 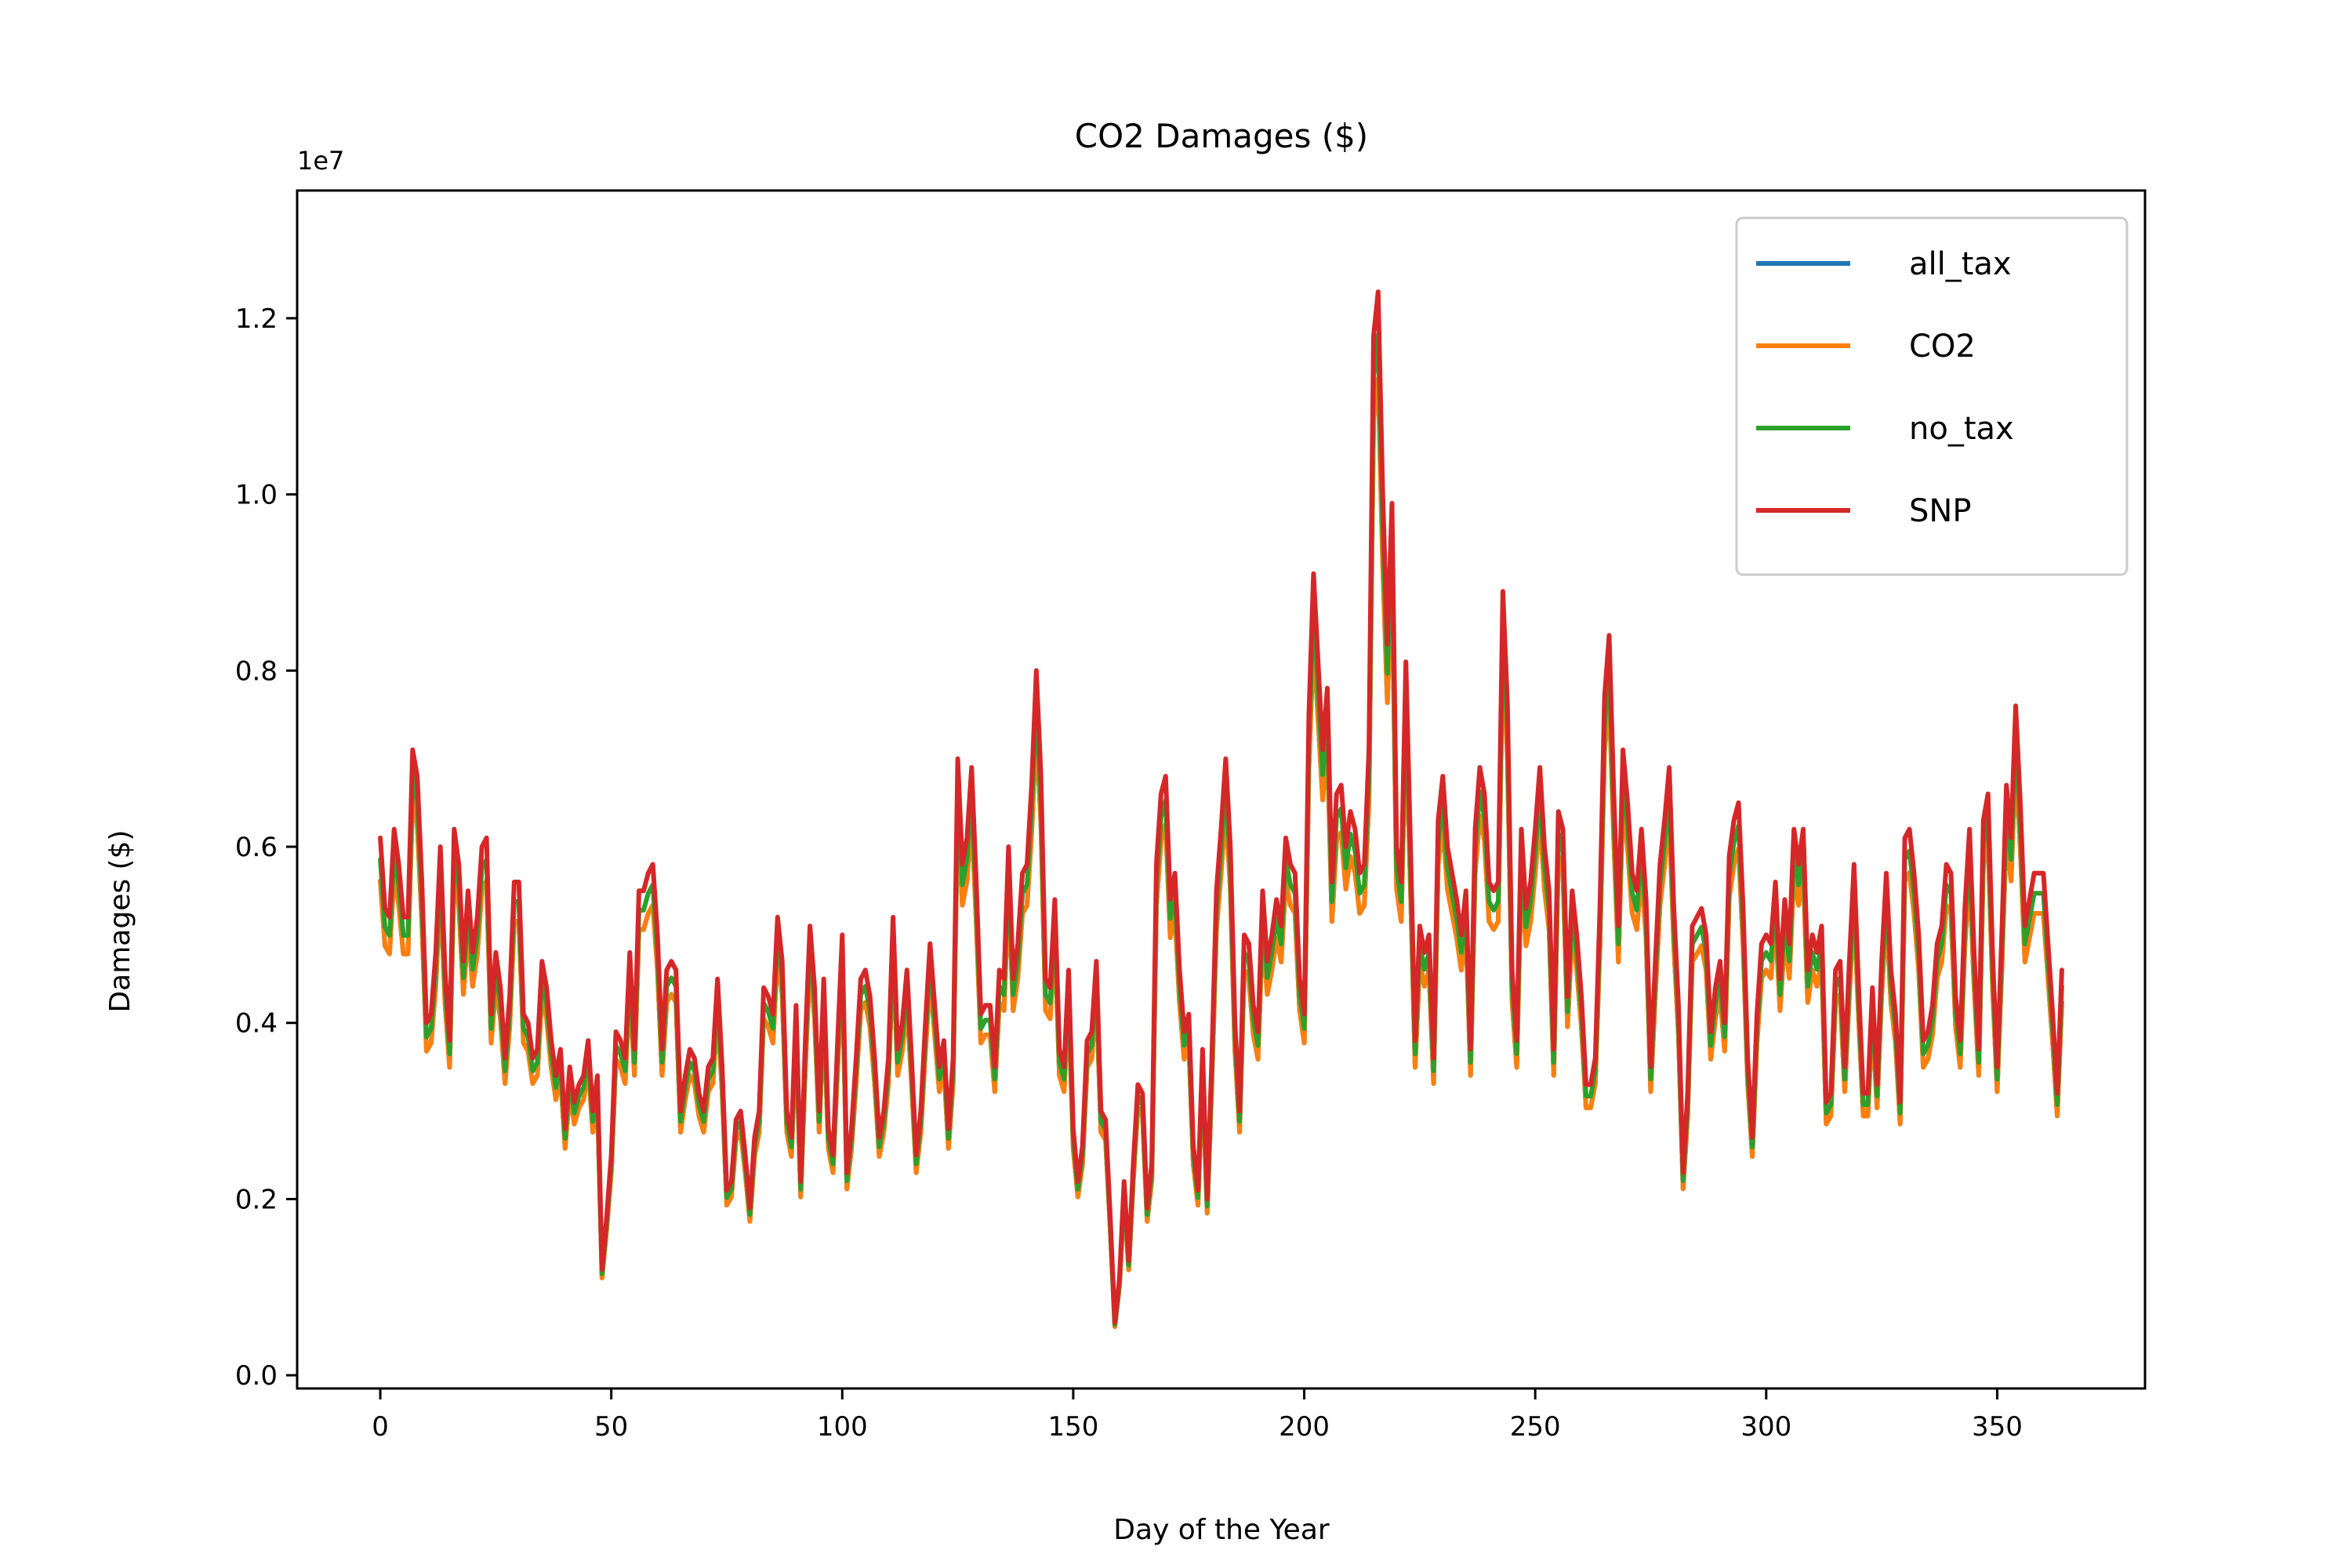 What do you see at coordinates (256, 495) in the screenshot?
I see `y-tick-label: 1.0` at bounding box center [256, 495].